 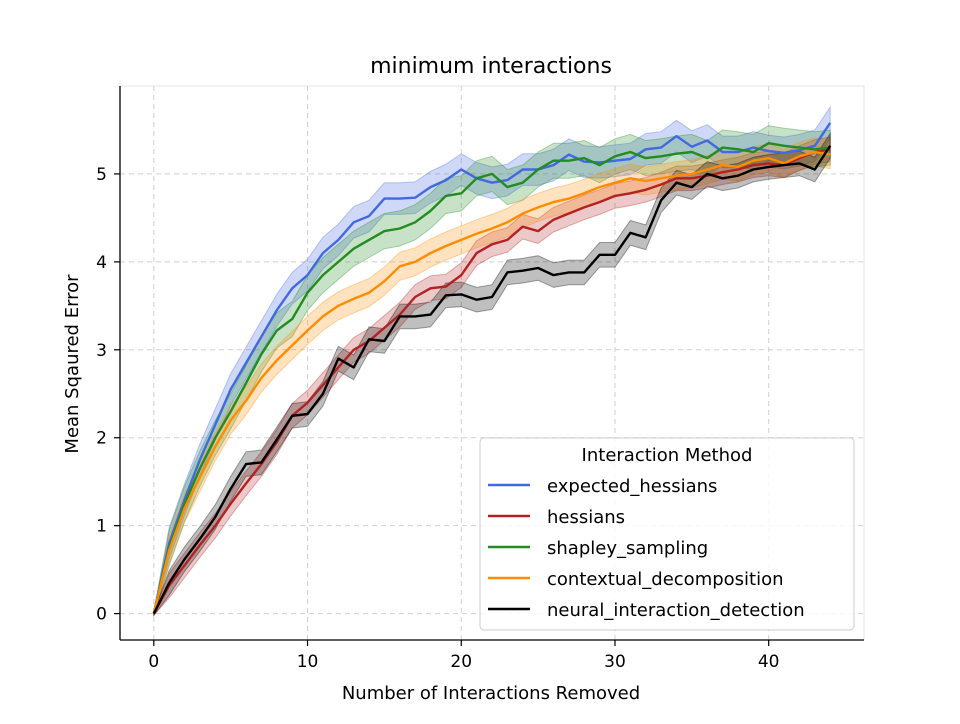 I want to click on x-tick-label: 20, so click(x=461, y=662).